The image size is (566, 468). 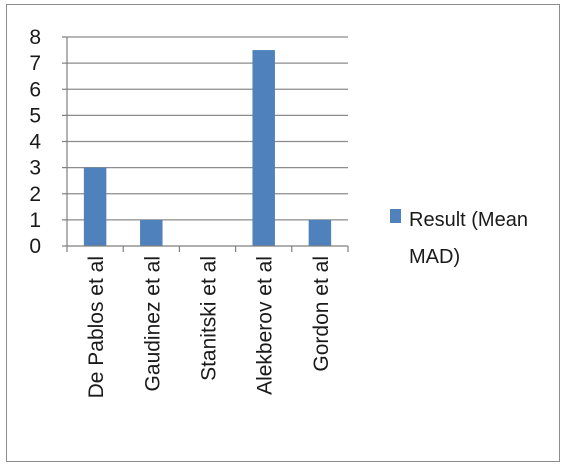 I want to click on y-tick-label: 0, so click(x=35, y=246).